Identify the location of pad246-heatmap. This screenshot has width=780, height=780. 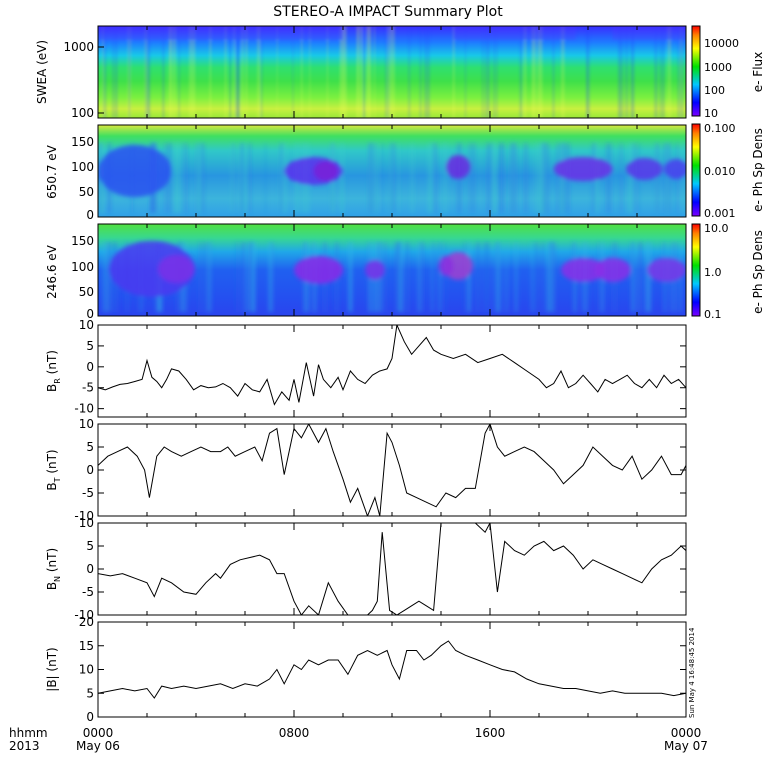
(392, 270).